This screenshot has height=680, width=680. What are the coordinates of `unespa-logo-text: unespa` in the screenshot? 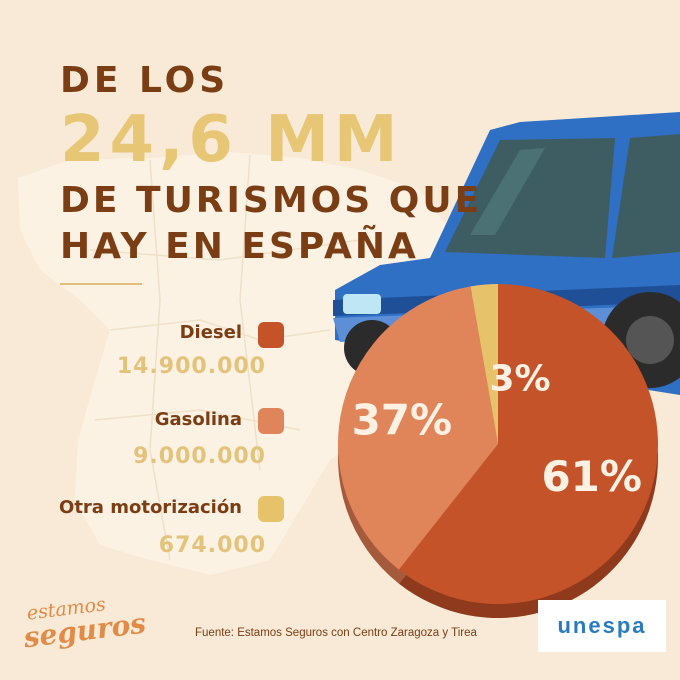 It's located at (602, 625).